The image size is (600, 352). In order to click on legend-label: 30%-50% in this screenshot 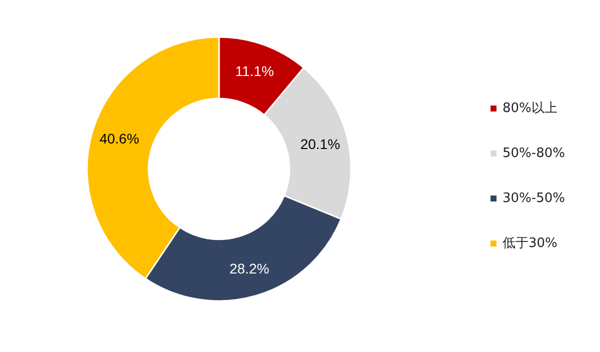, I will do `click(534, 198)`.